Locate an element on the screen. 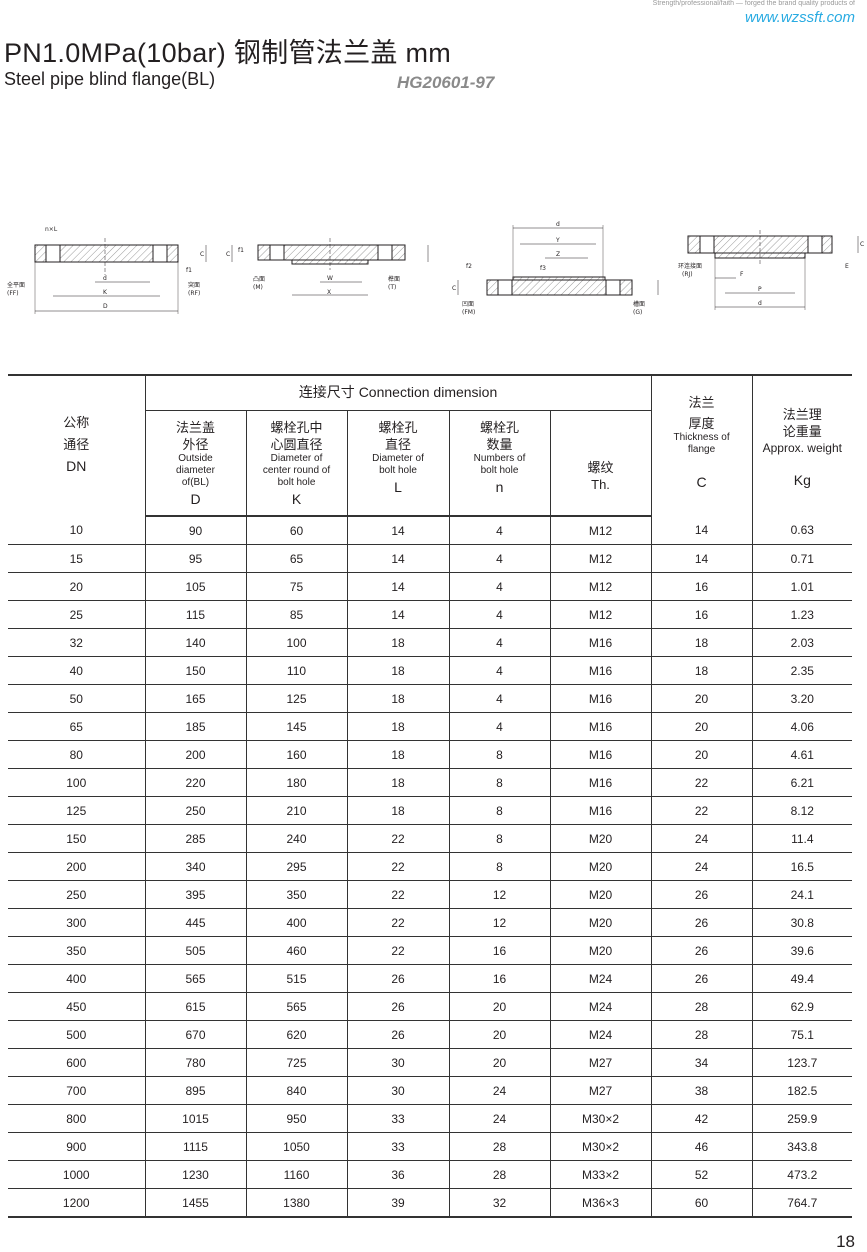 Image resolution: width=867 pixels, height=1252 pixels. label-ff-en: (FF) is located at coordinates (13, 293).